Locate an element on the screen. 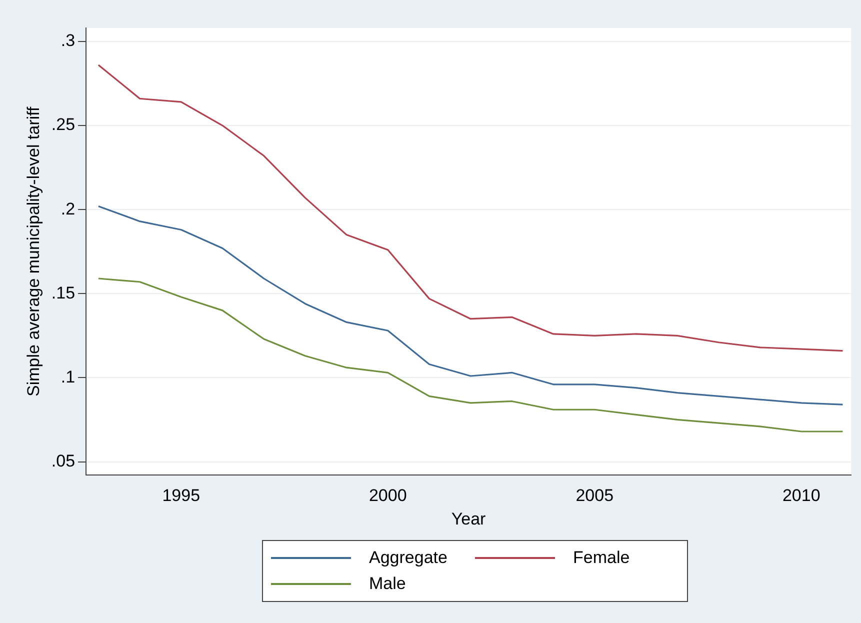 Image resolution: width=861 pixels, height=623 pixels. legend-label: Male is located at coordinates (387, 584).